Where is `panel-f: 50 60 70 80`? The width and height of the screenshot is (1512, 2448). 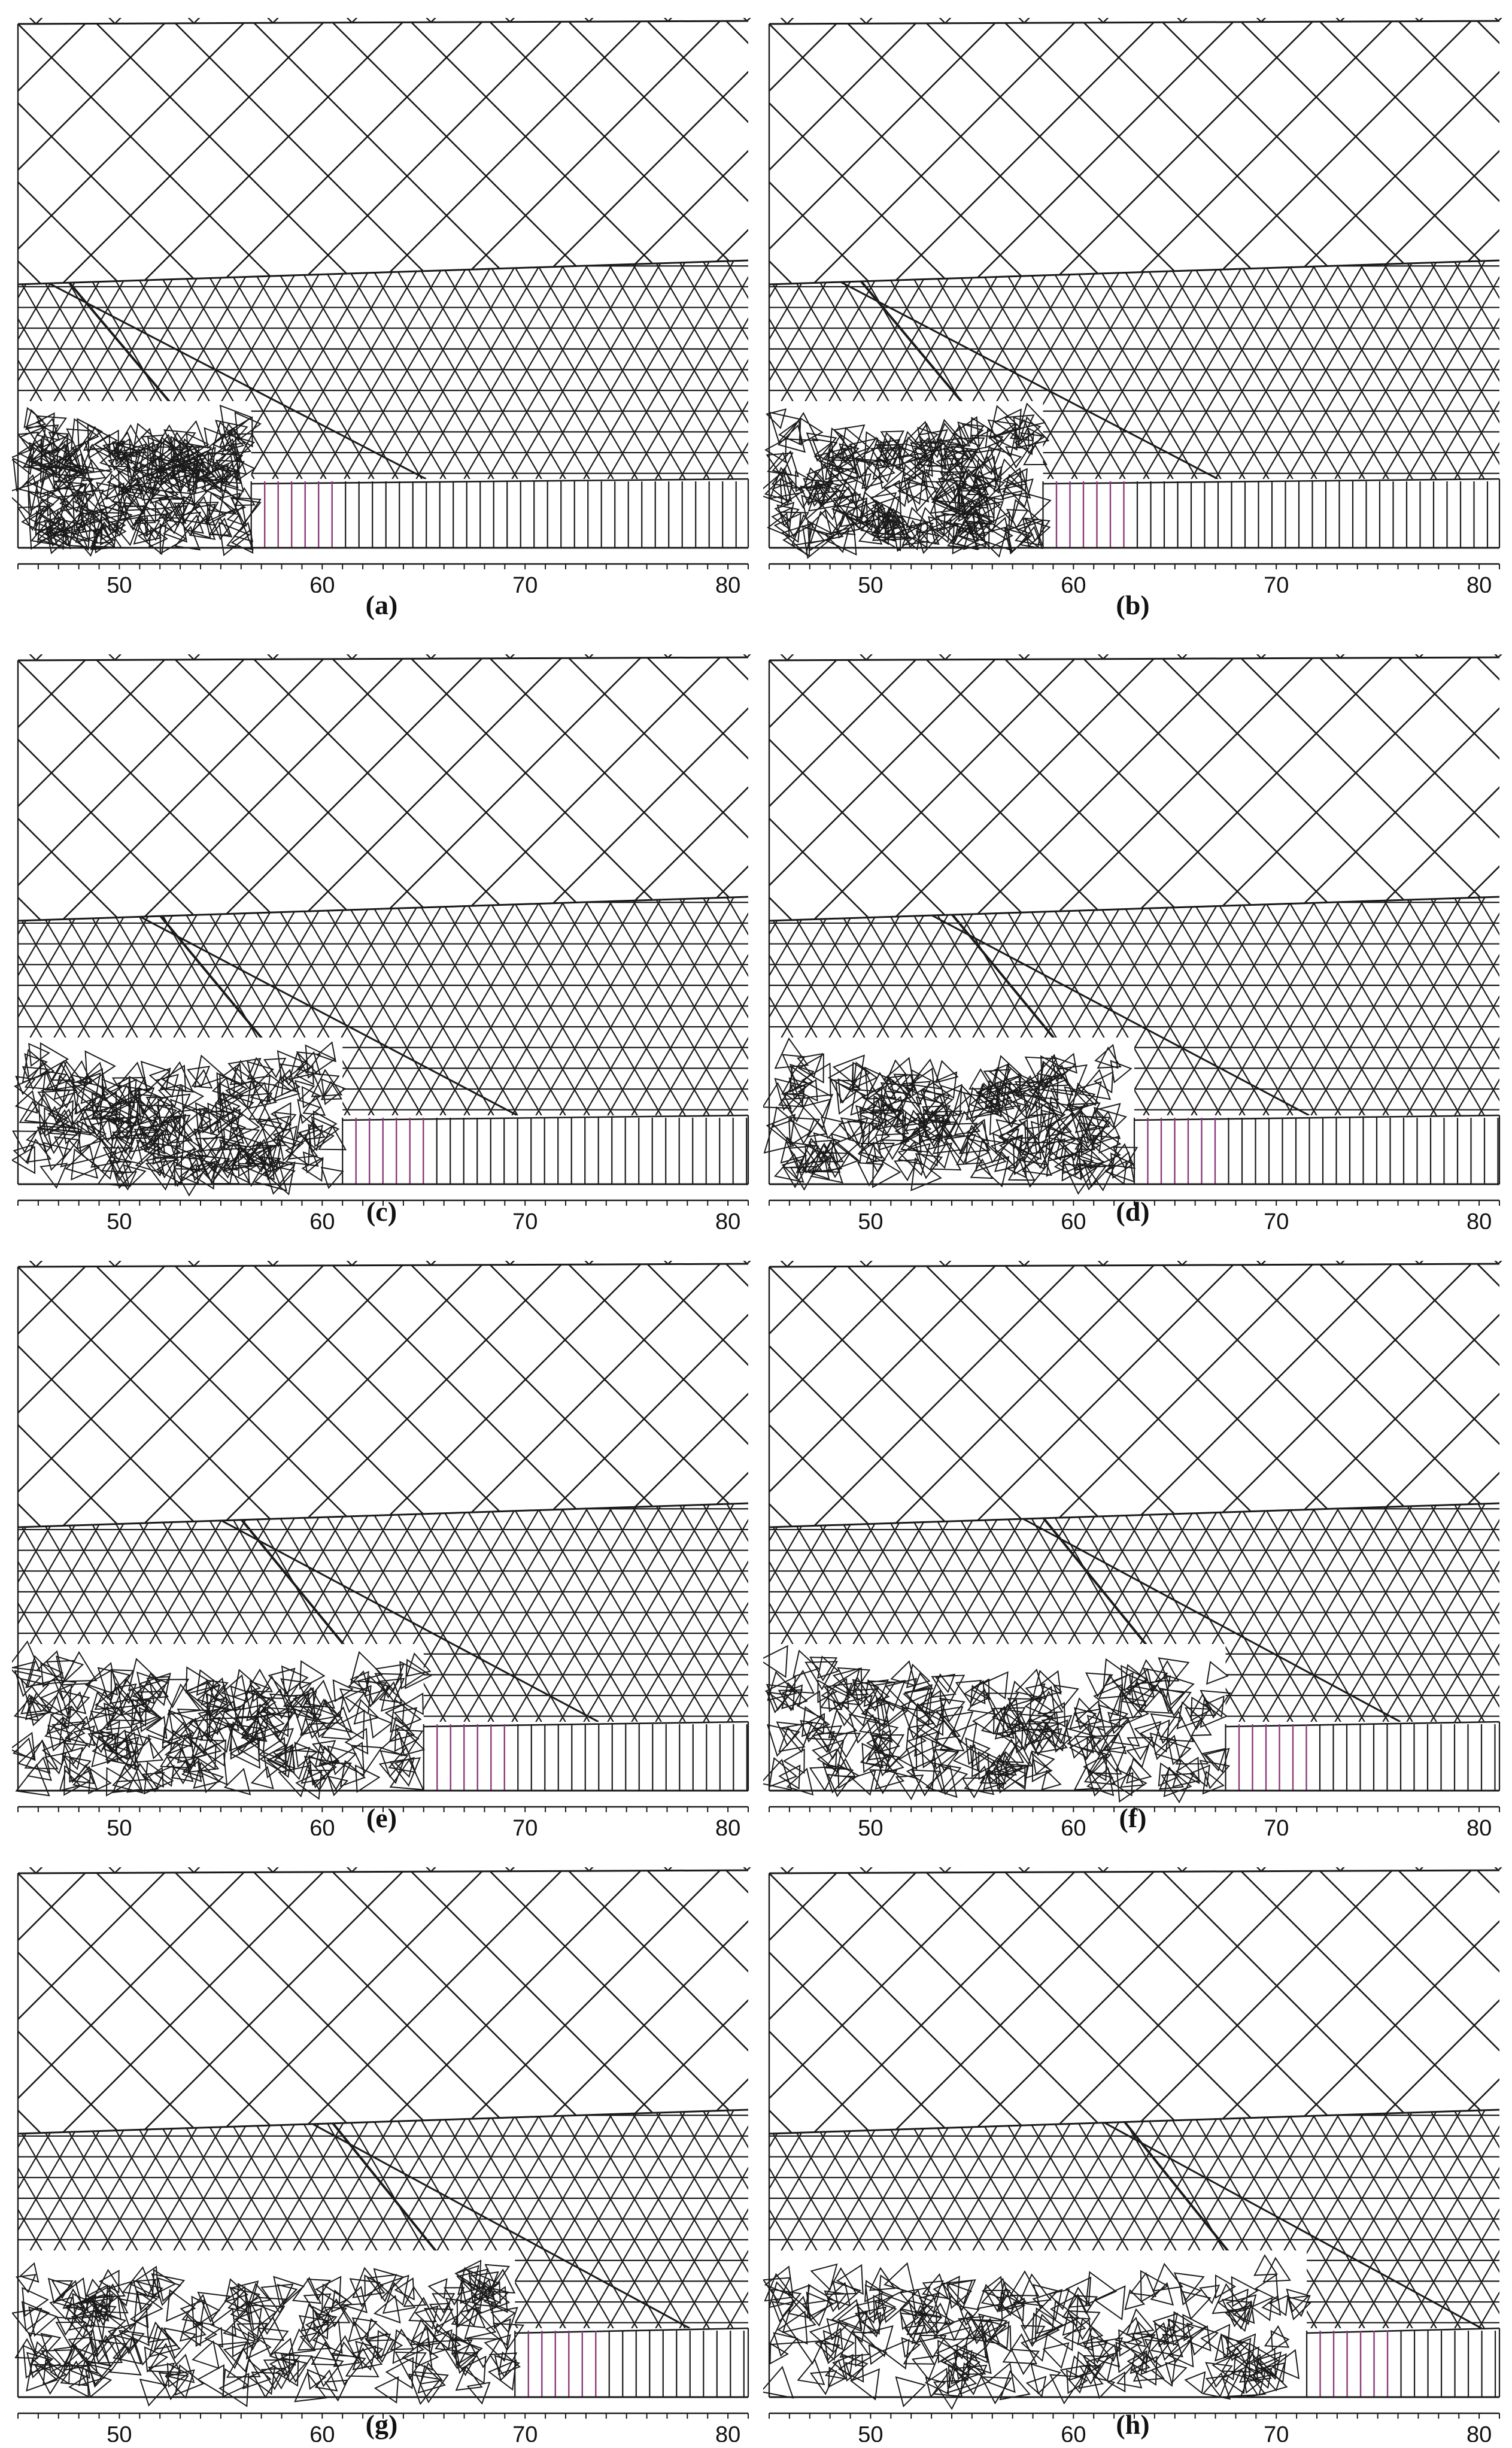 panel-f: 50 60 70 80 is located at coordinates (1132, 1549).